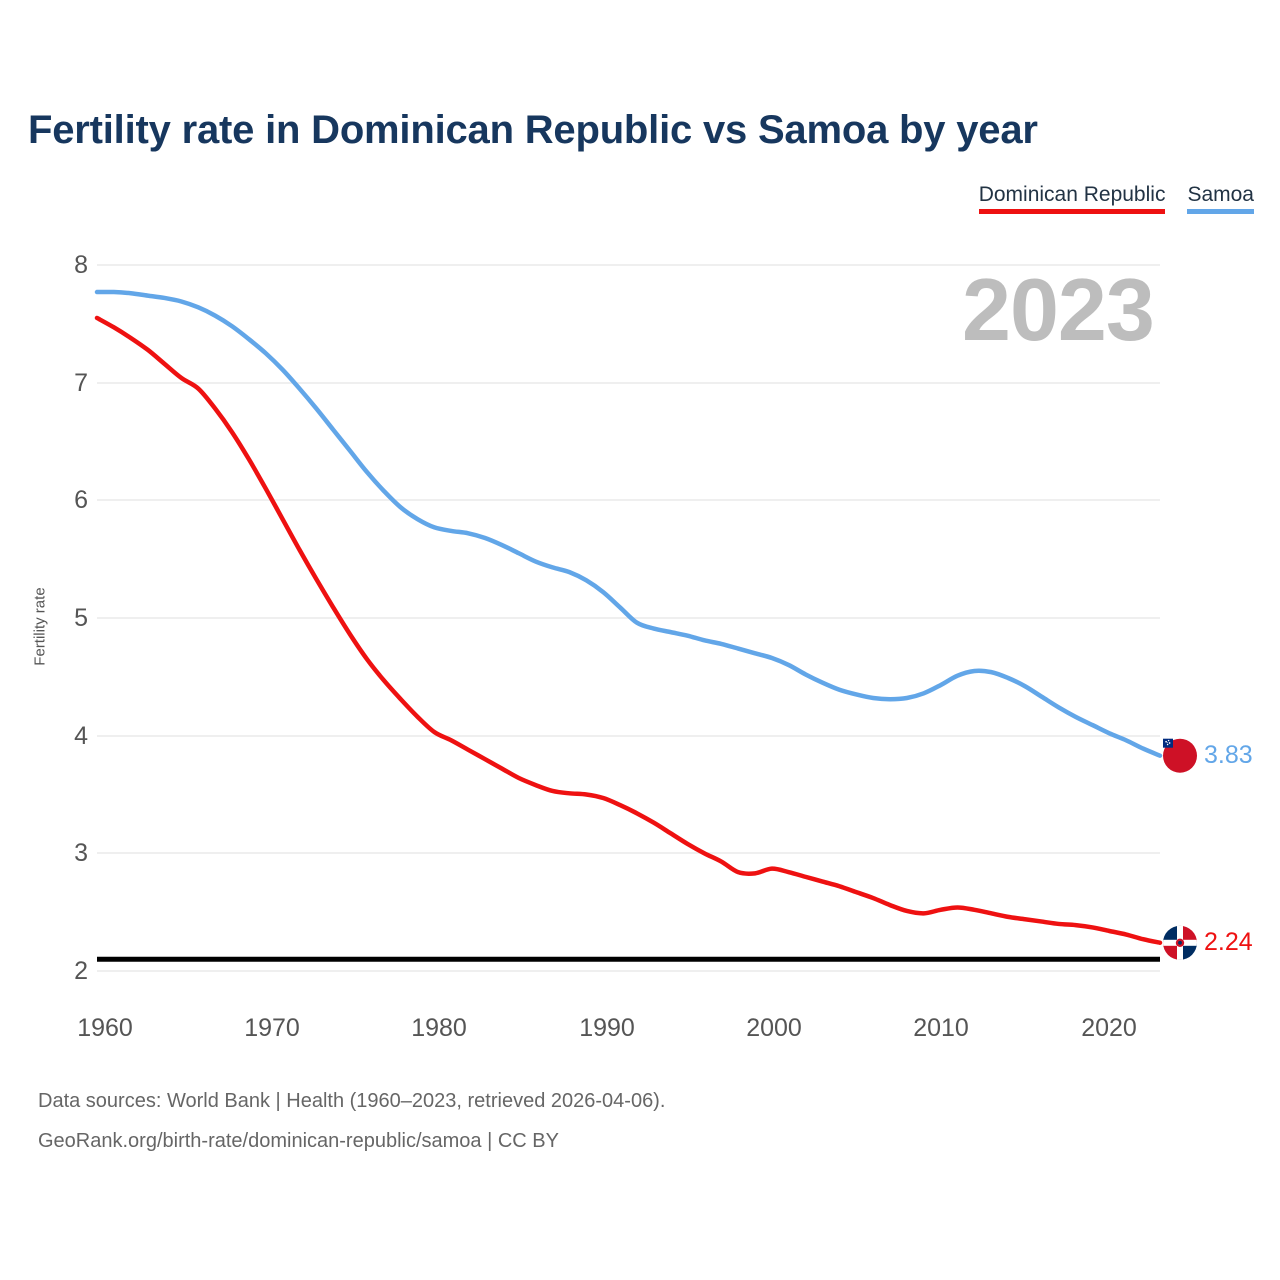 This screenshot has height=1280, width=1280. Describe the element at coordinates (1072, 211) in the screenshot. I see `legend-swatch-dominican-republic` at that location.